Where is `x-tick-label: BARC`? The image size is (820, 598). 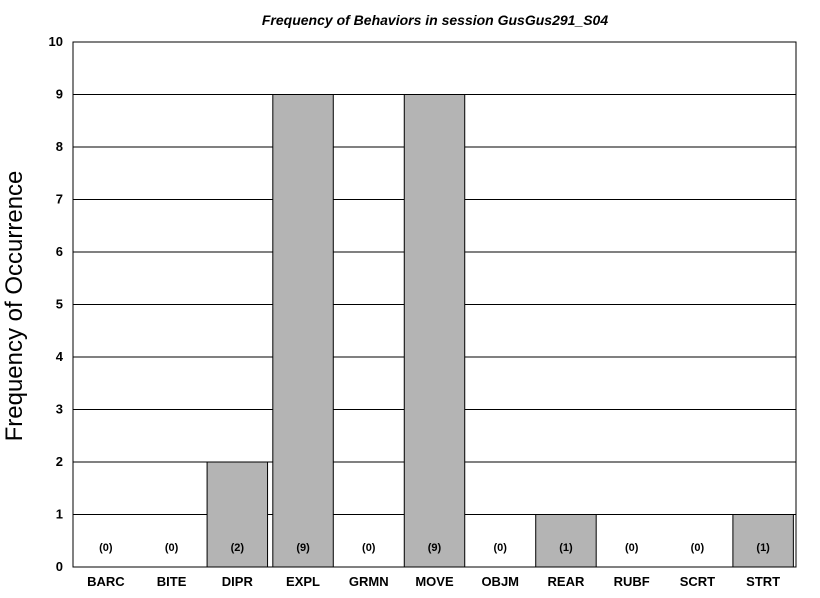
x-tick-label: BARC is located at coordinates (106, 581).